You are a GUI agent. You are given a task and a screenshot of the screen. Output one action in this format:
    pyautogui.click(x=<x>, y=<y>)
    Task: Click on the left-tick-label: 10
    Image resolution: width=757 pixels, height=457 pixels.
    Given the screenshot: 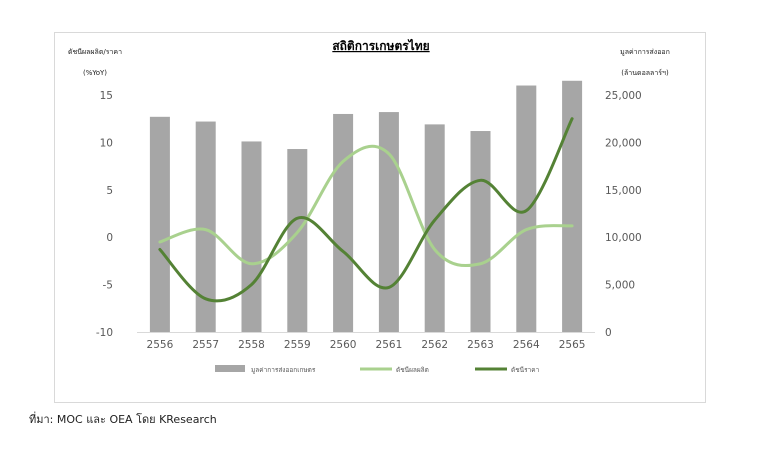 What is the action you would take?
    pyautogui.click(x=106, y=143)
    